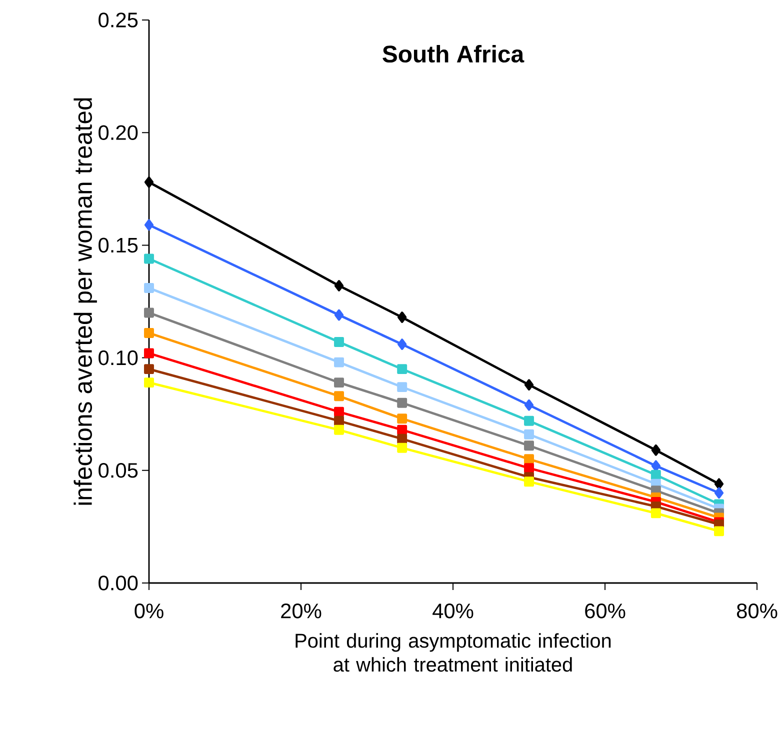  I want to click on x-tick-label: 80%, so click(757, 611).